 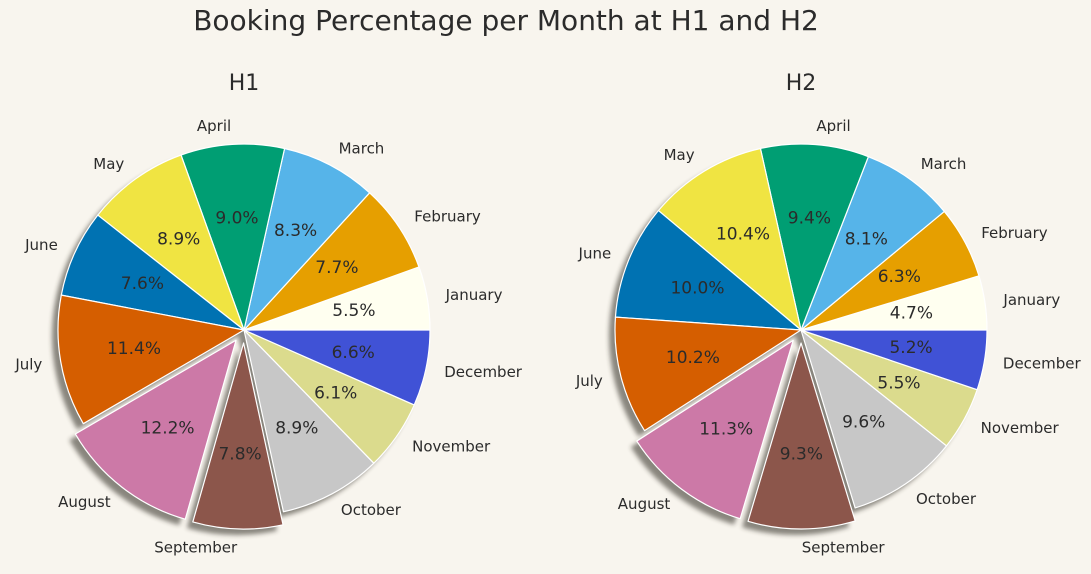 I want to click on percent-label-june: 10.0%, so click(x=697, y=288).